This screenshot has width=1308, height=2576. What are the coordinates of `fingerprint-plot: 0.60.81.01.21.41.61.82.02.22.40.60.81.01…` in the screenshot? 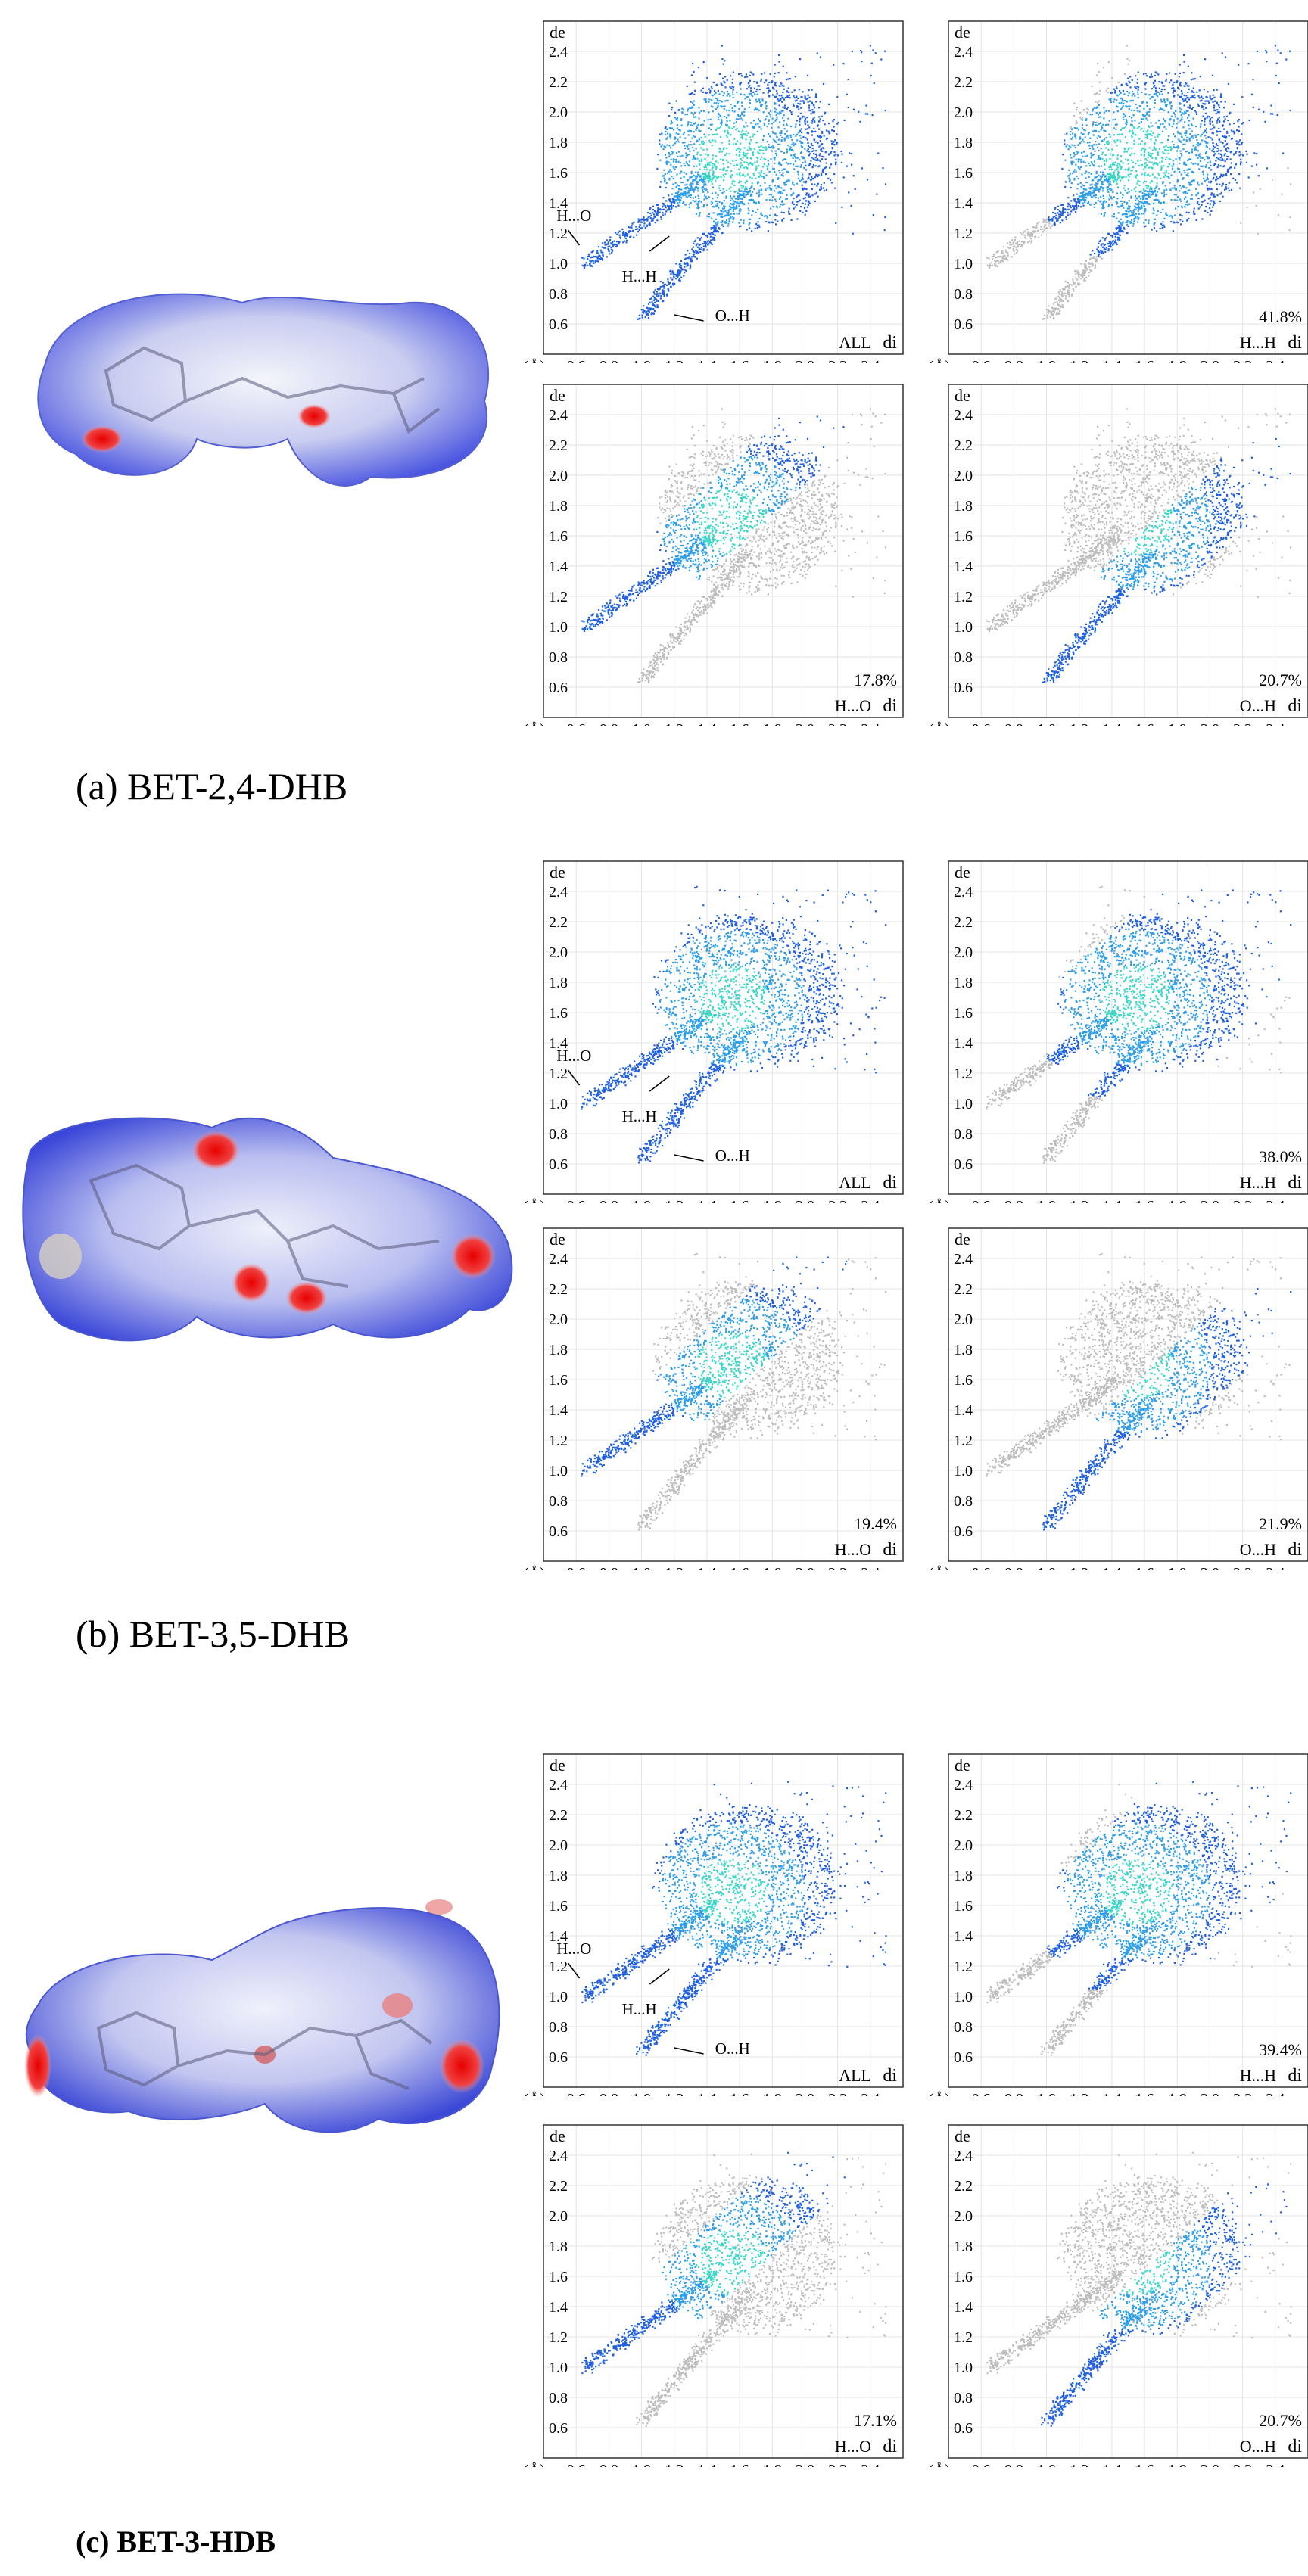 It's located at (717, 195).